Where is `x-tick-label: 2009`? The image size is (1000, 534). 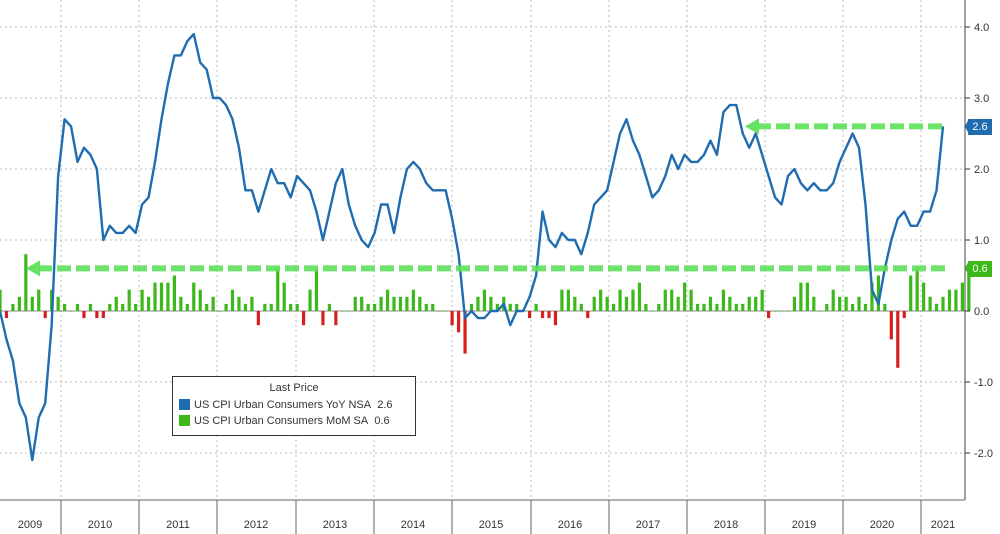
x-tick-label: 2009 is located at coordinates (30, 525).